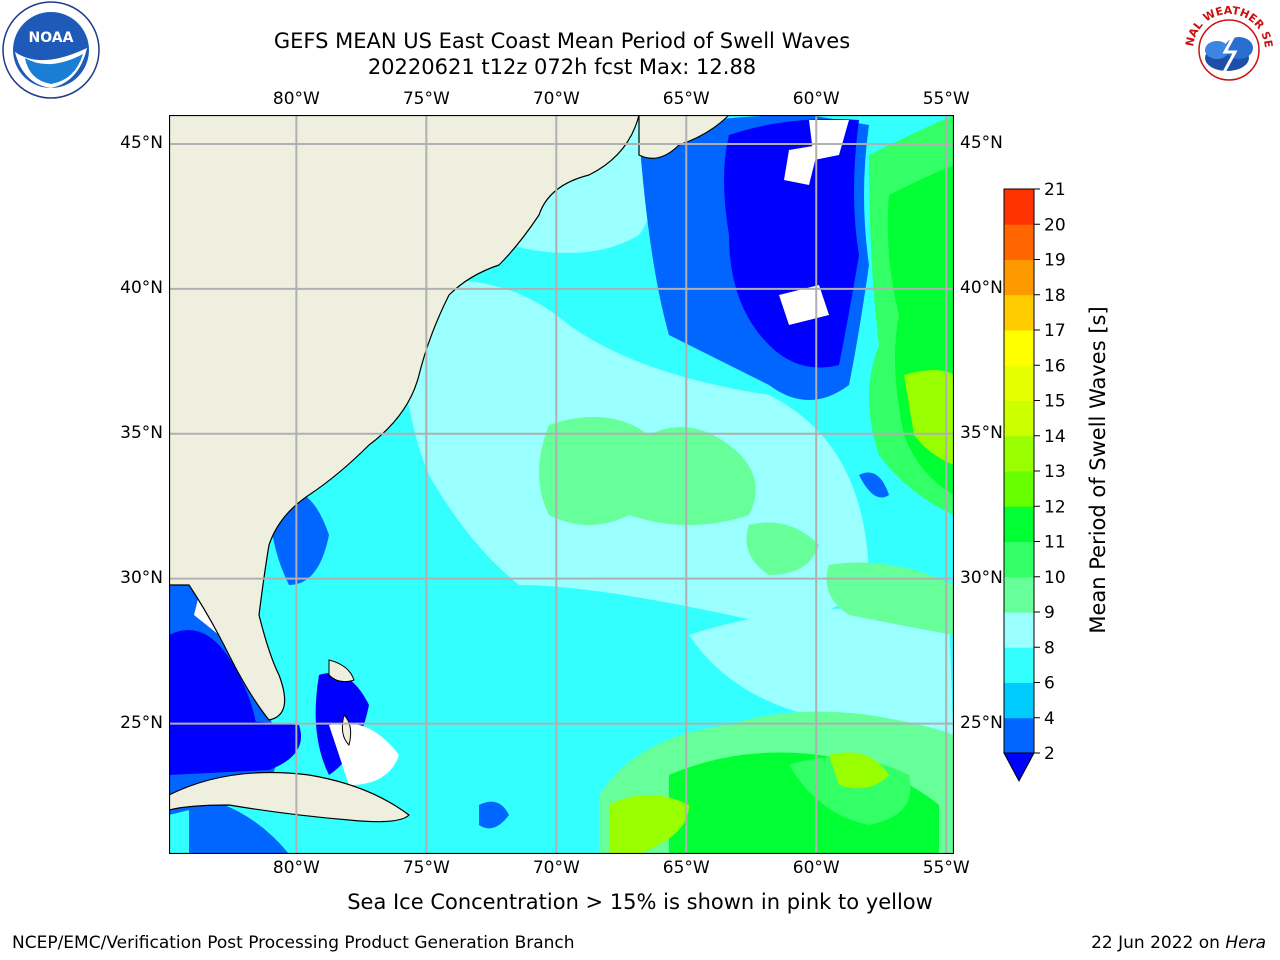 The height and width of the screenshot is (960, 1280). Describe the element at coordinates (686, 868) in the screenshot. I see `lon-tick-label-bottom: 65°W` at that location.